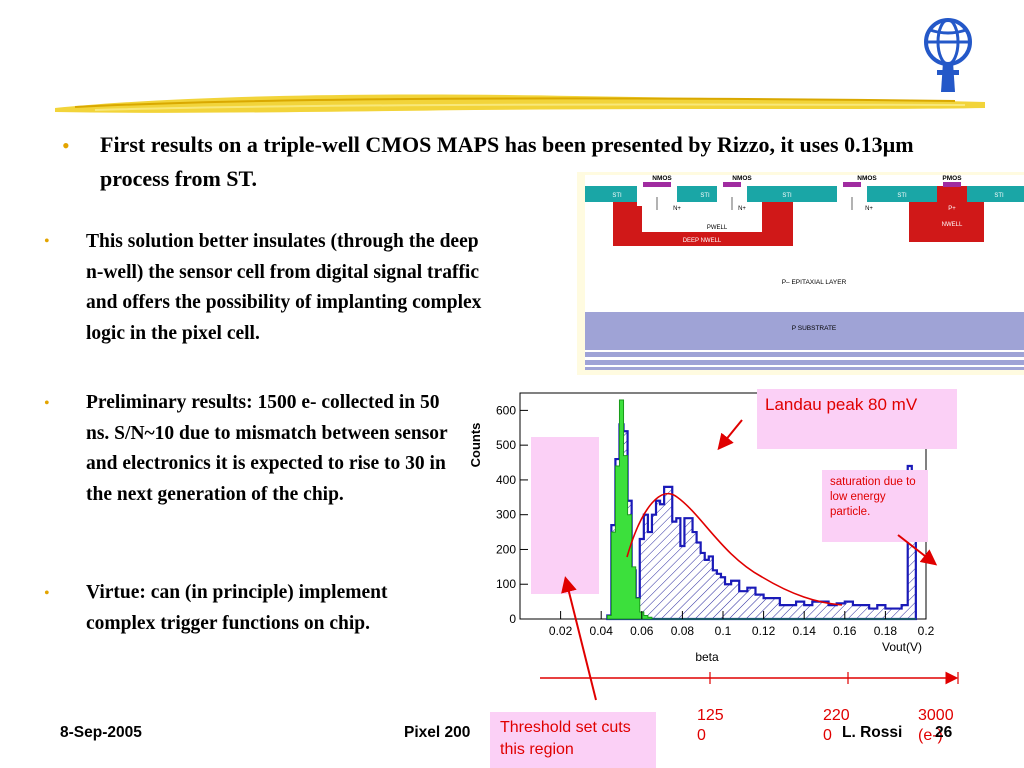 The width and height of the screenshot is (1024, 768). What do you see at coordinates (734, 549) in the screenshot?
I see `landau-fit-curve` at bounding box center [734, 549].